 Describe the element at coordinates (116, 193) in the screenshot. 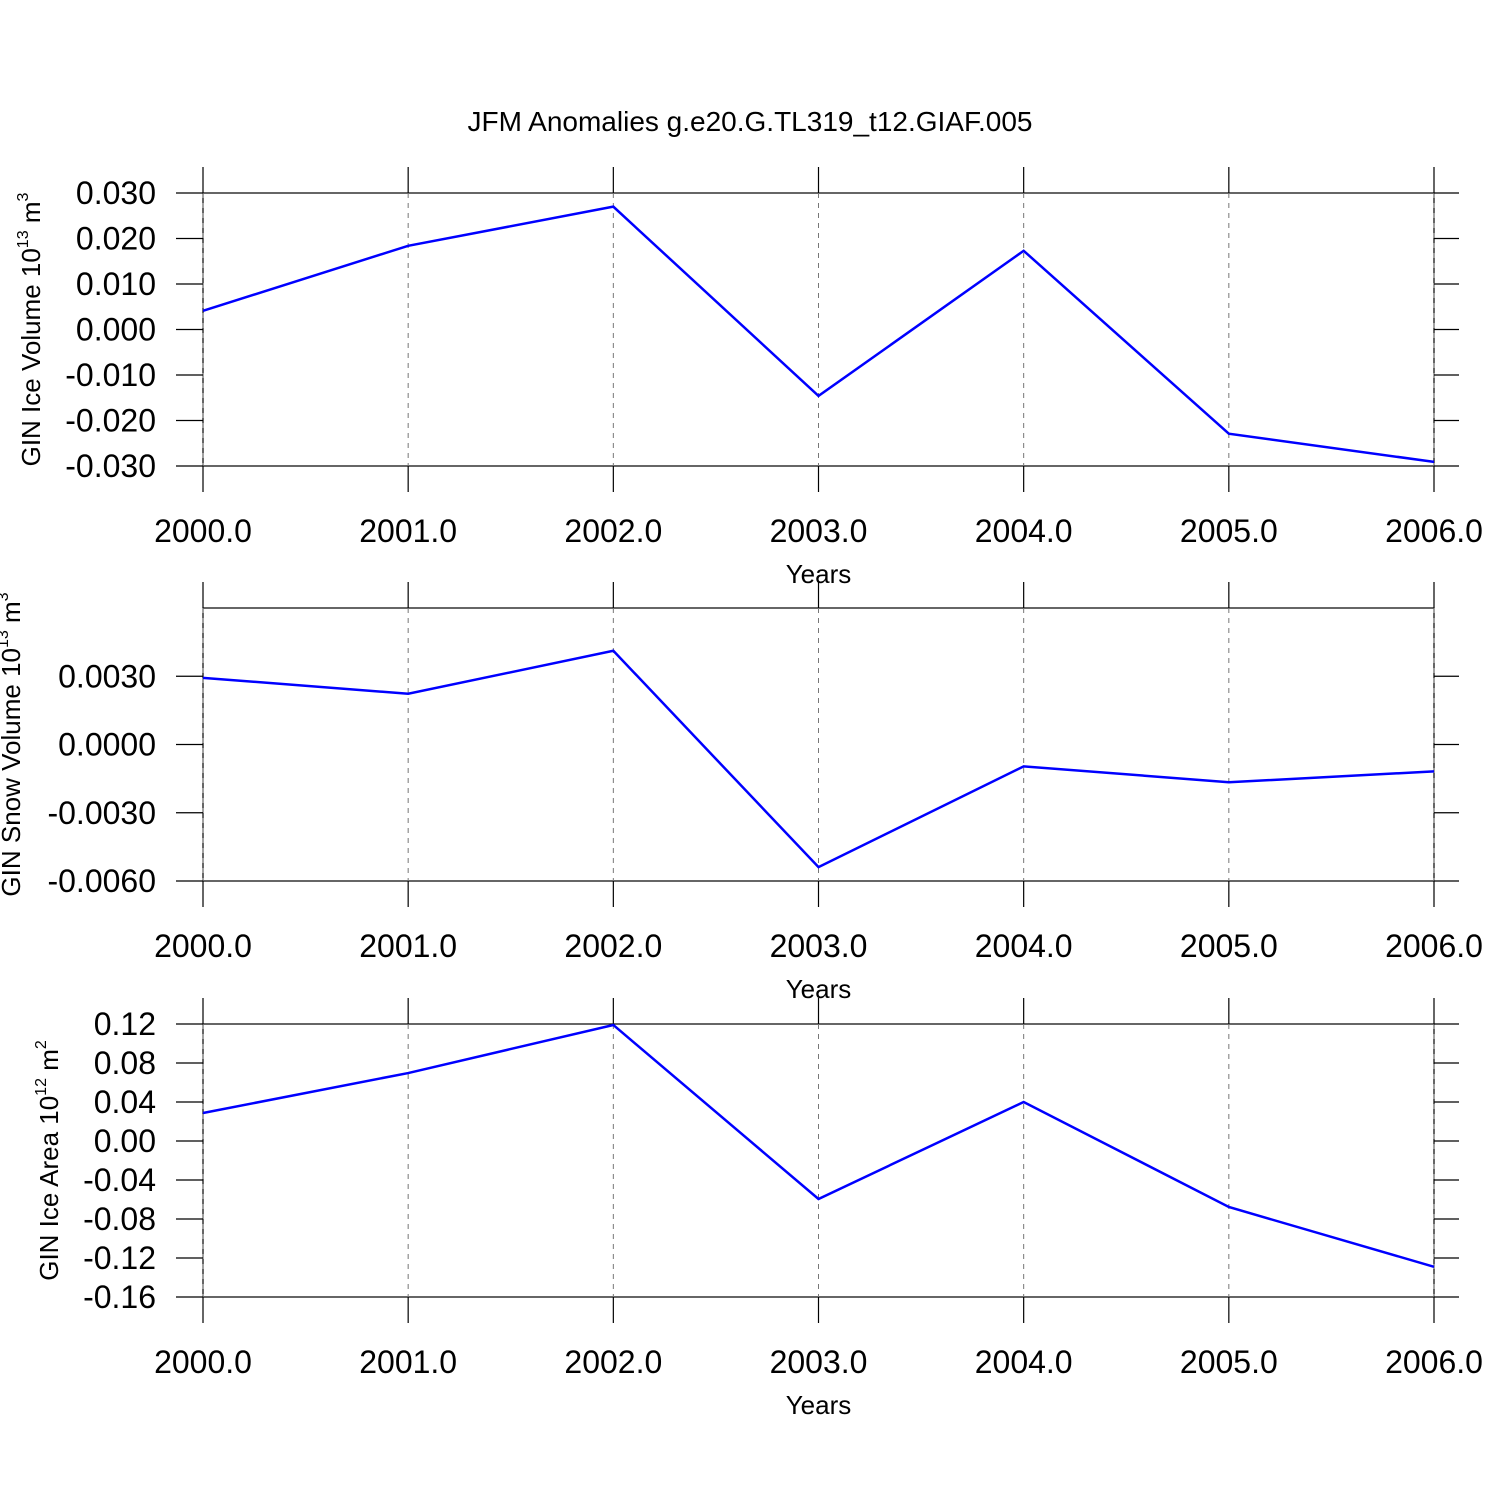

I see `y-tick-label: 0.030` at that location.